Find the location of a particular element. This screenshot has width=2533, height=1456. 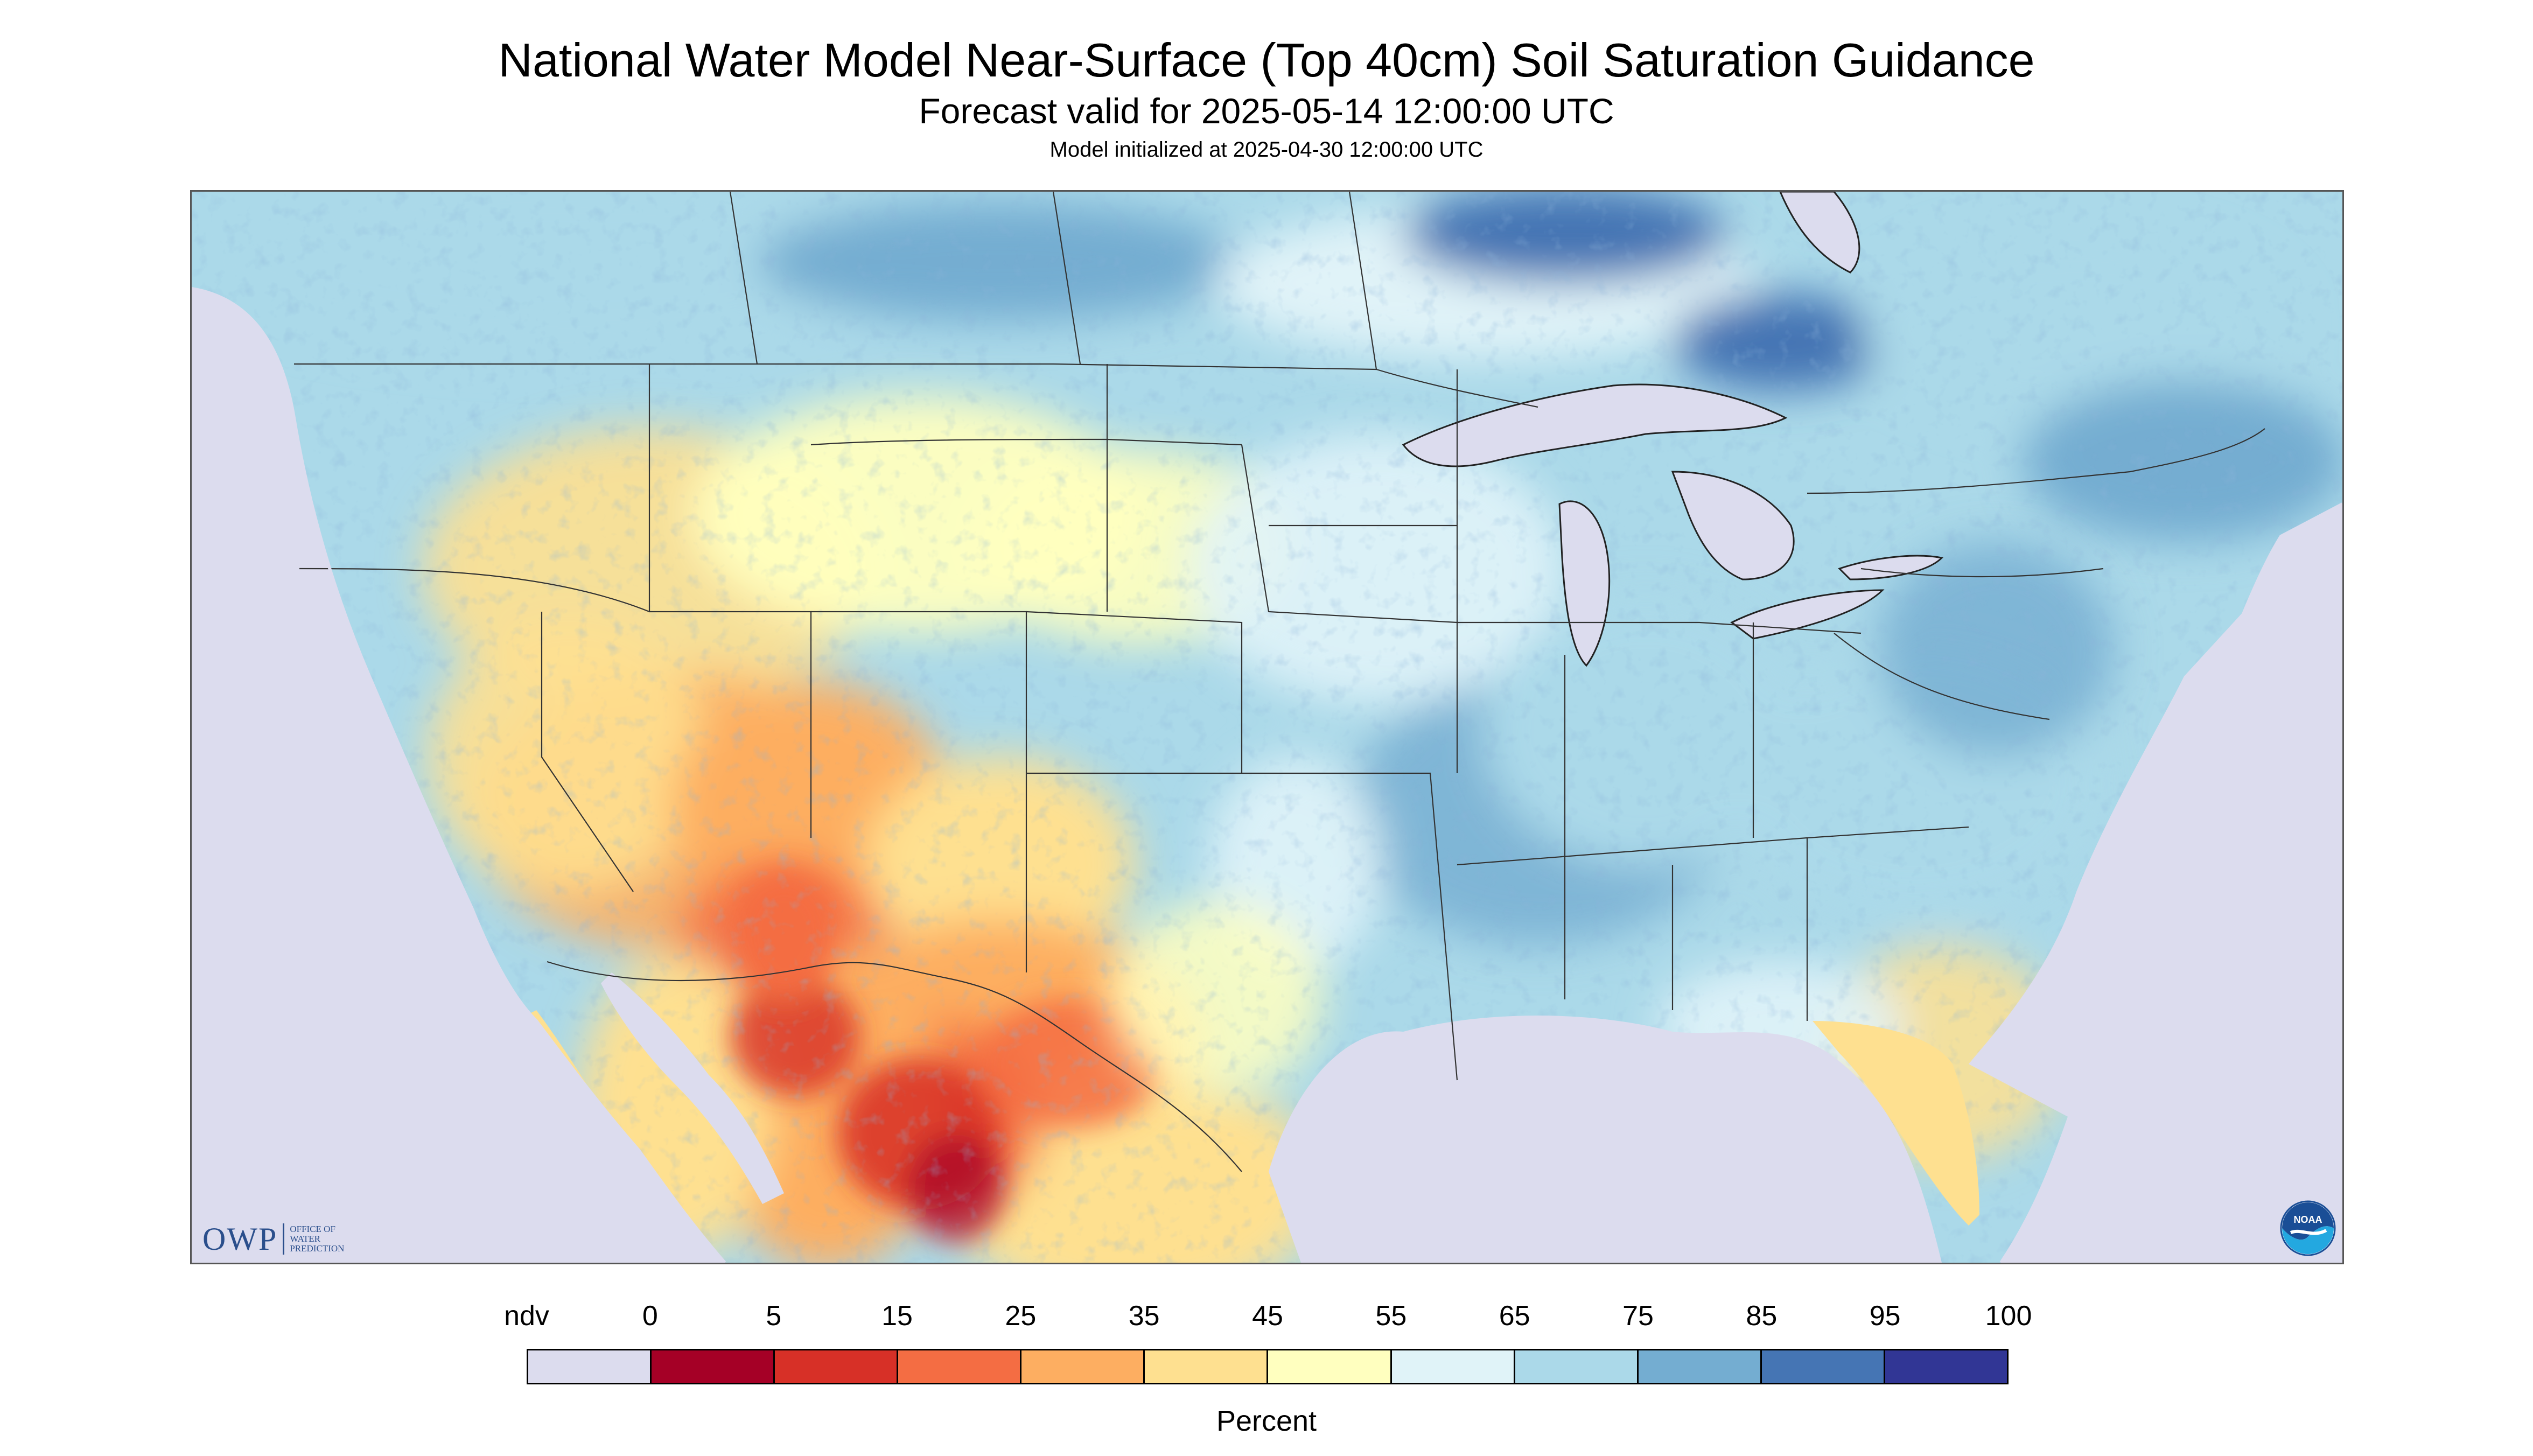

legend-tick-label: 25 is located at coordinates (1021, 1316).